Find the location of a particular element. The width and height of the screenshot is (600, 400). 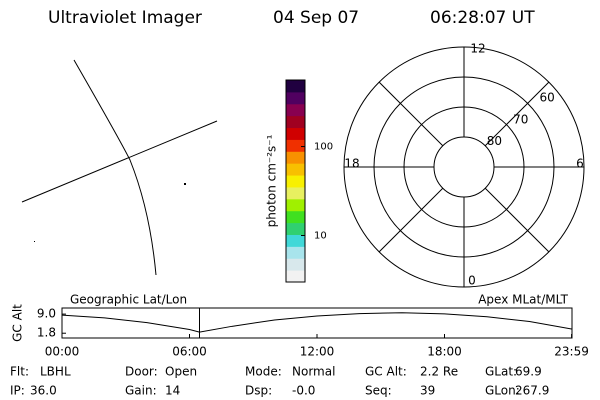

time: 06:28:07 UT is located at coordinates (482, 18).